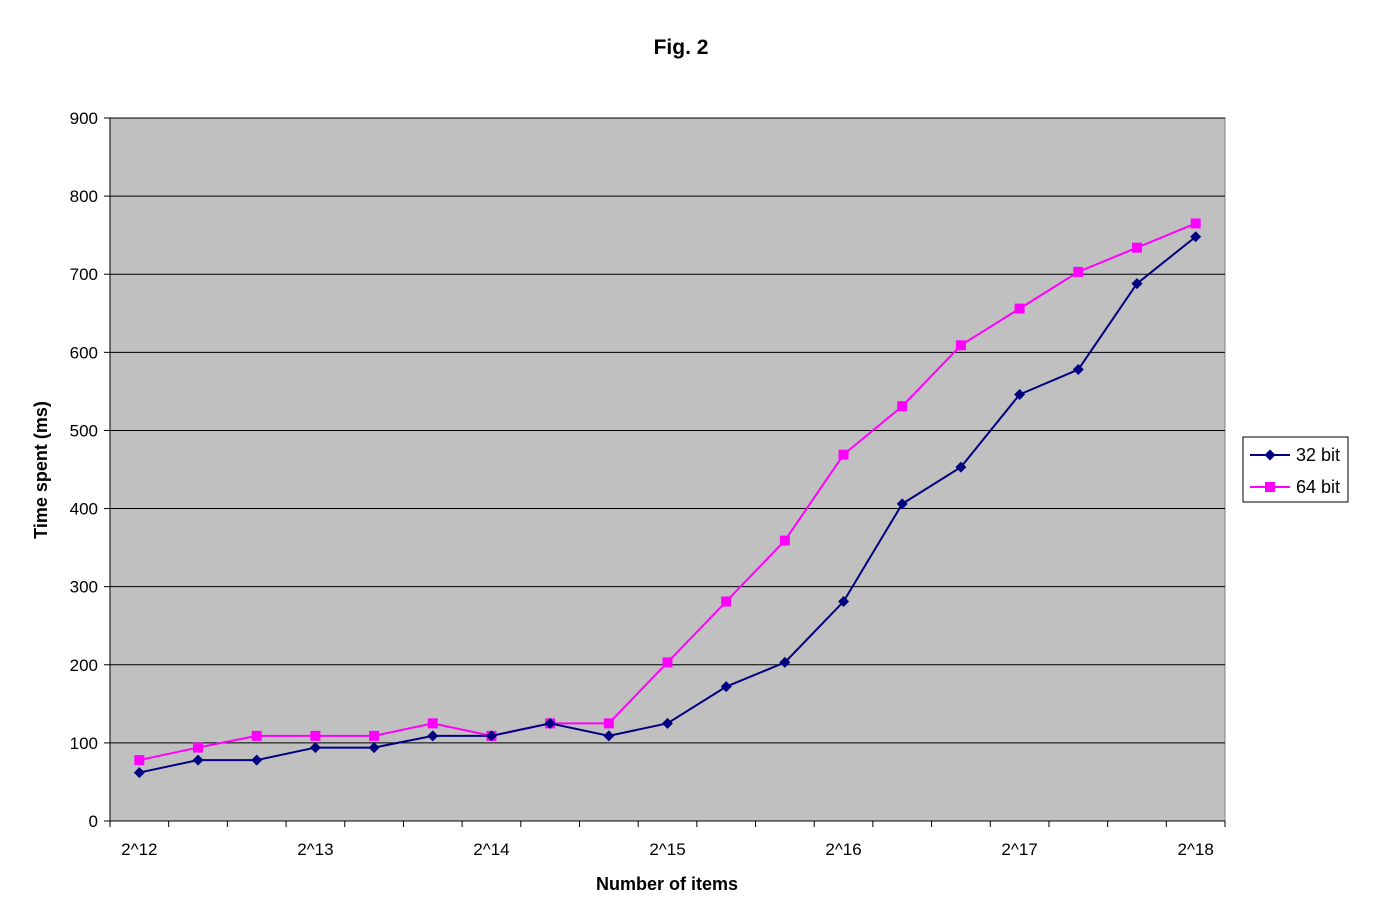 The image size is (1385, 924). Describe the element at coordinates (139, 849) in the screenshot. I see `x-tick-label: 2^12` at that location.